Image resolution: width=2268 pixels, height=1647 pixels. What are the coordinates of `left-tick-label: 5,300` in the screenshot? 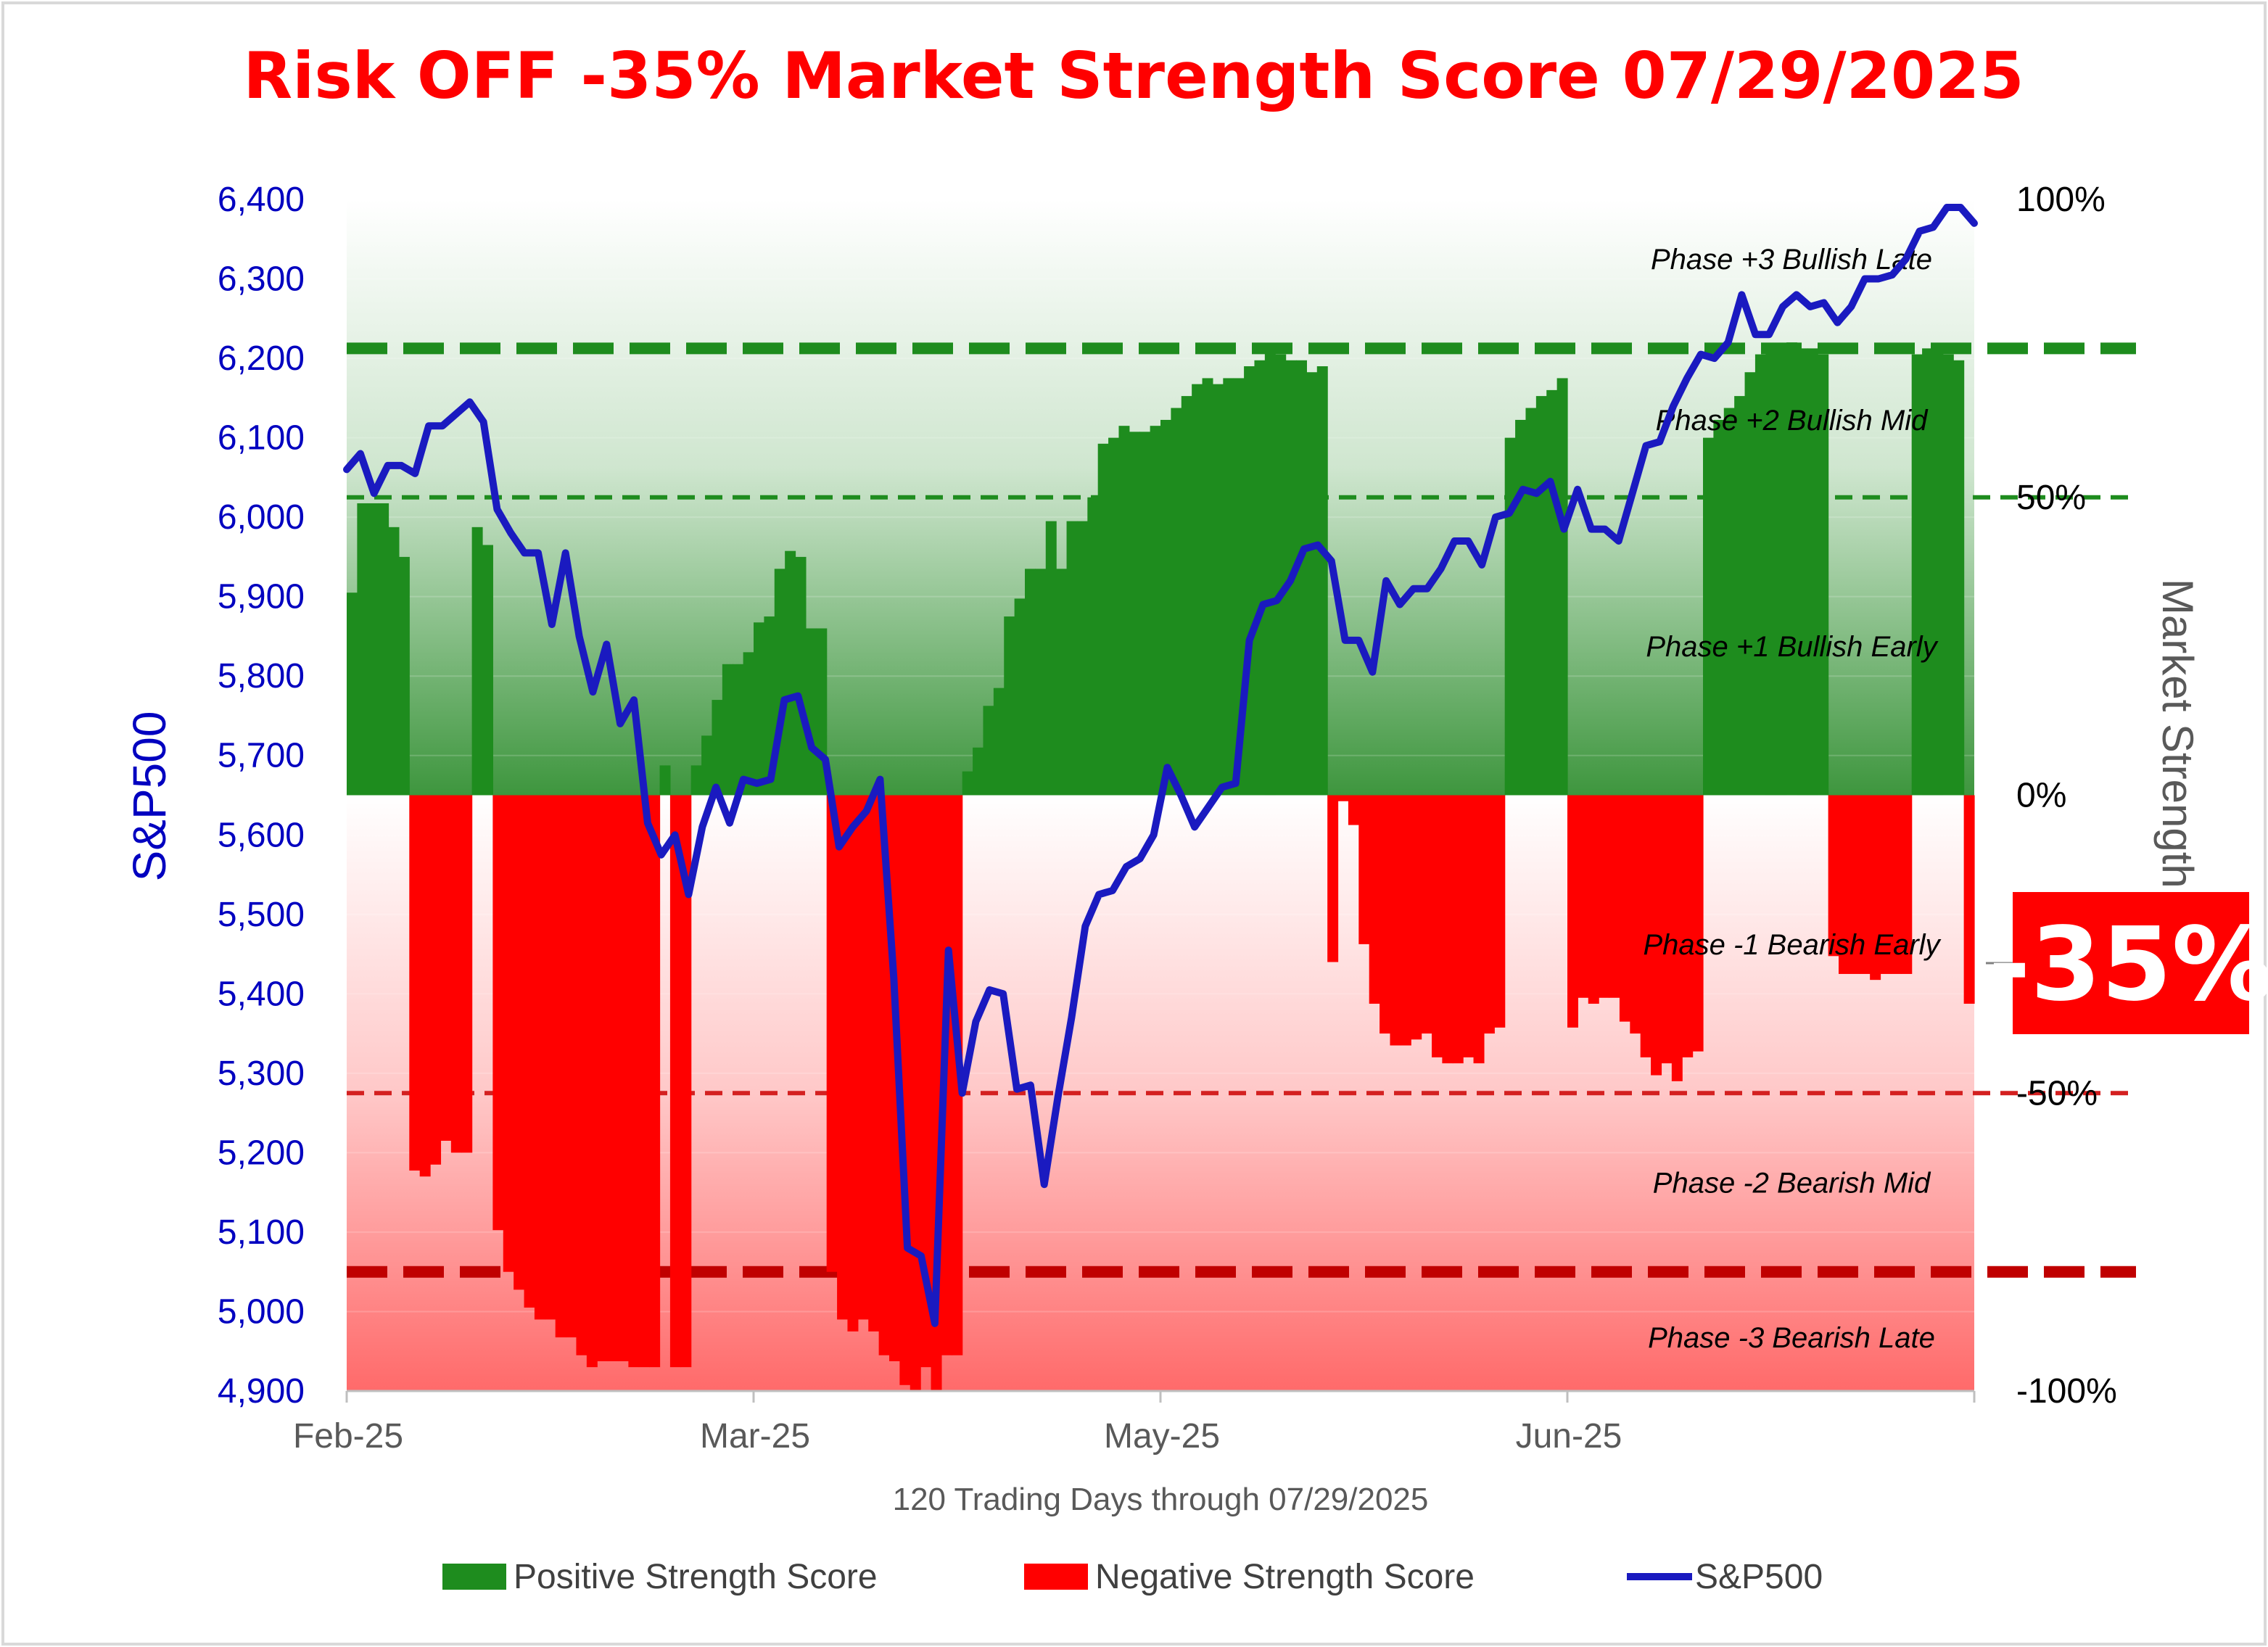 It's located at (261, 1073).